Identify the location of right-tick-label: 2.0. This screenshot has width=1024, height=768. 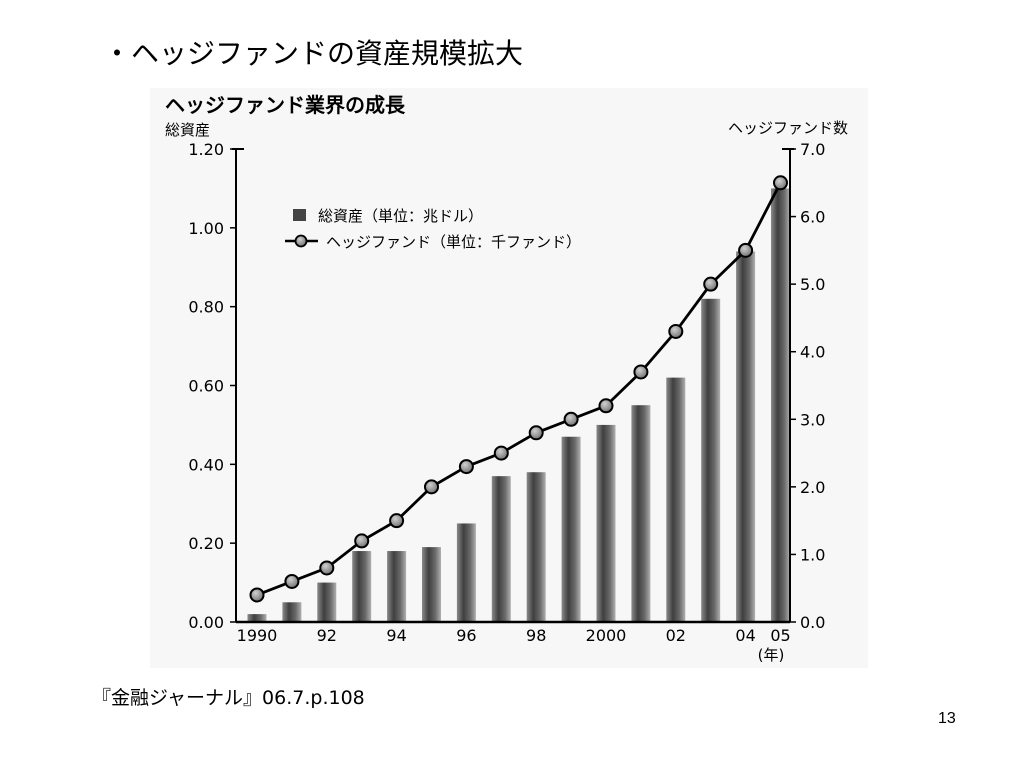
(812, 487).